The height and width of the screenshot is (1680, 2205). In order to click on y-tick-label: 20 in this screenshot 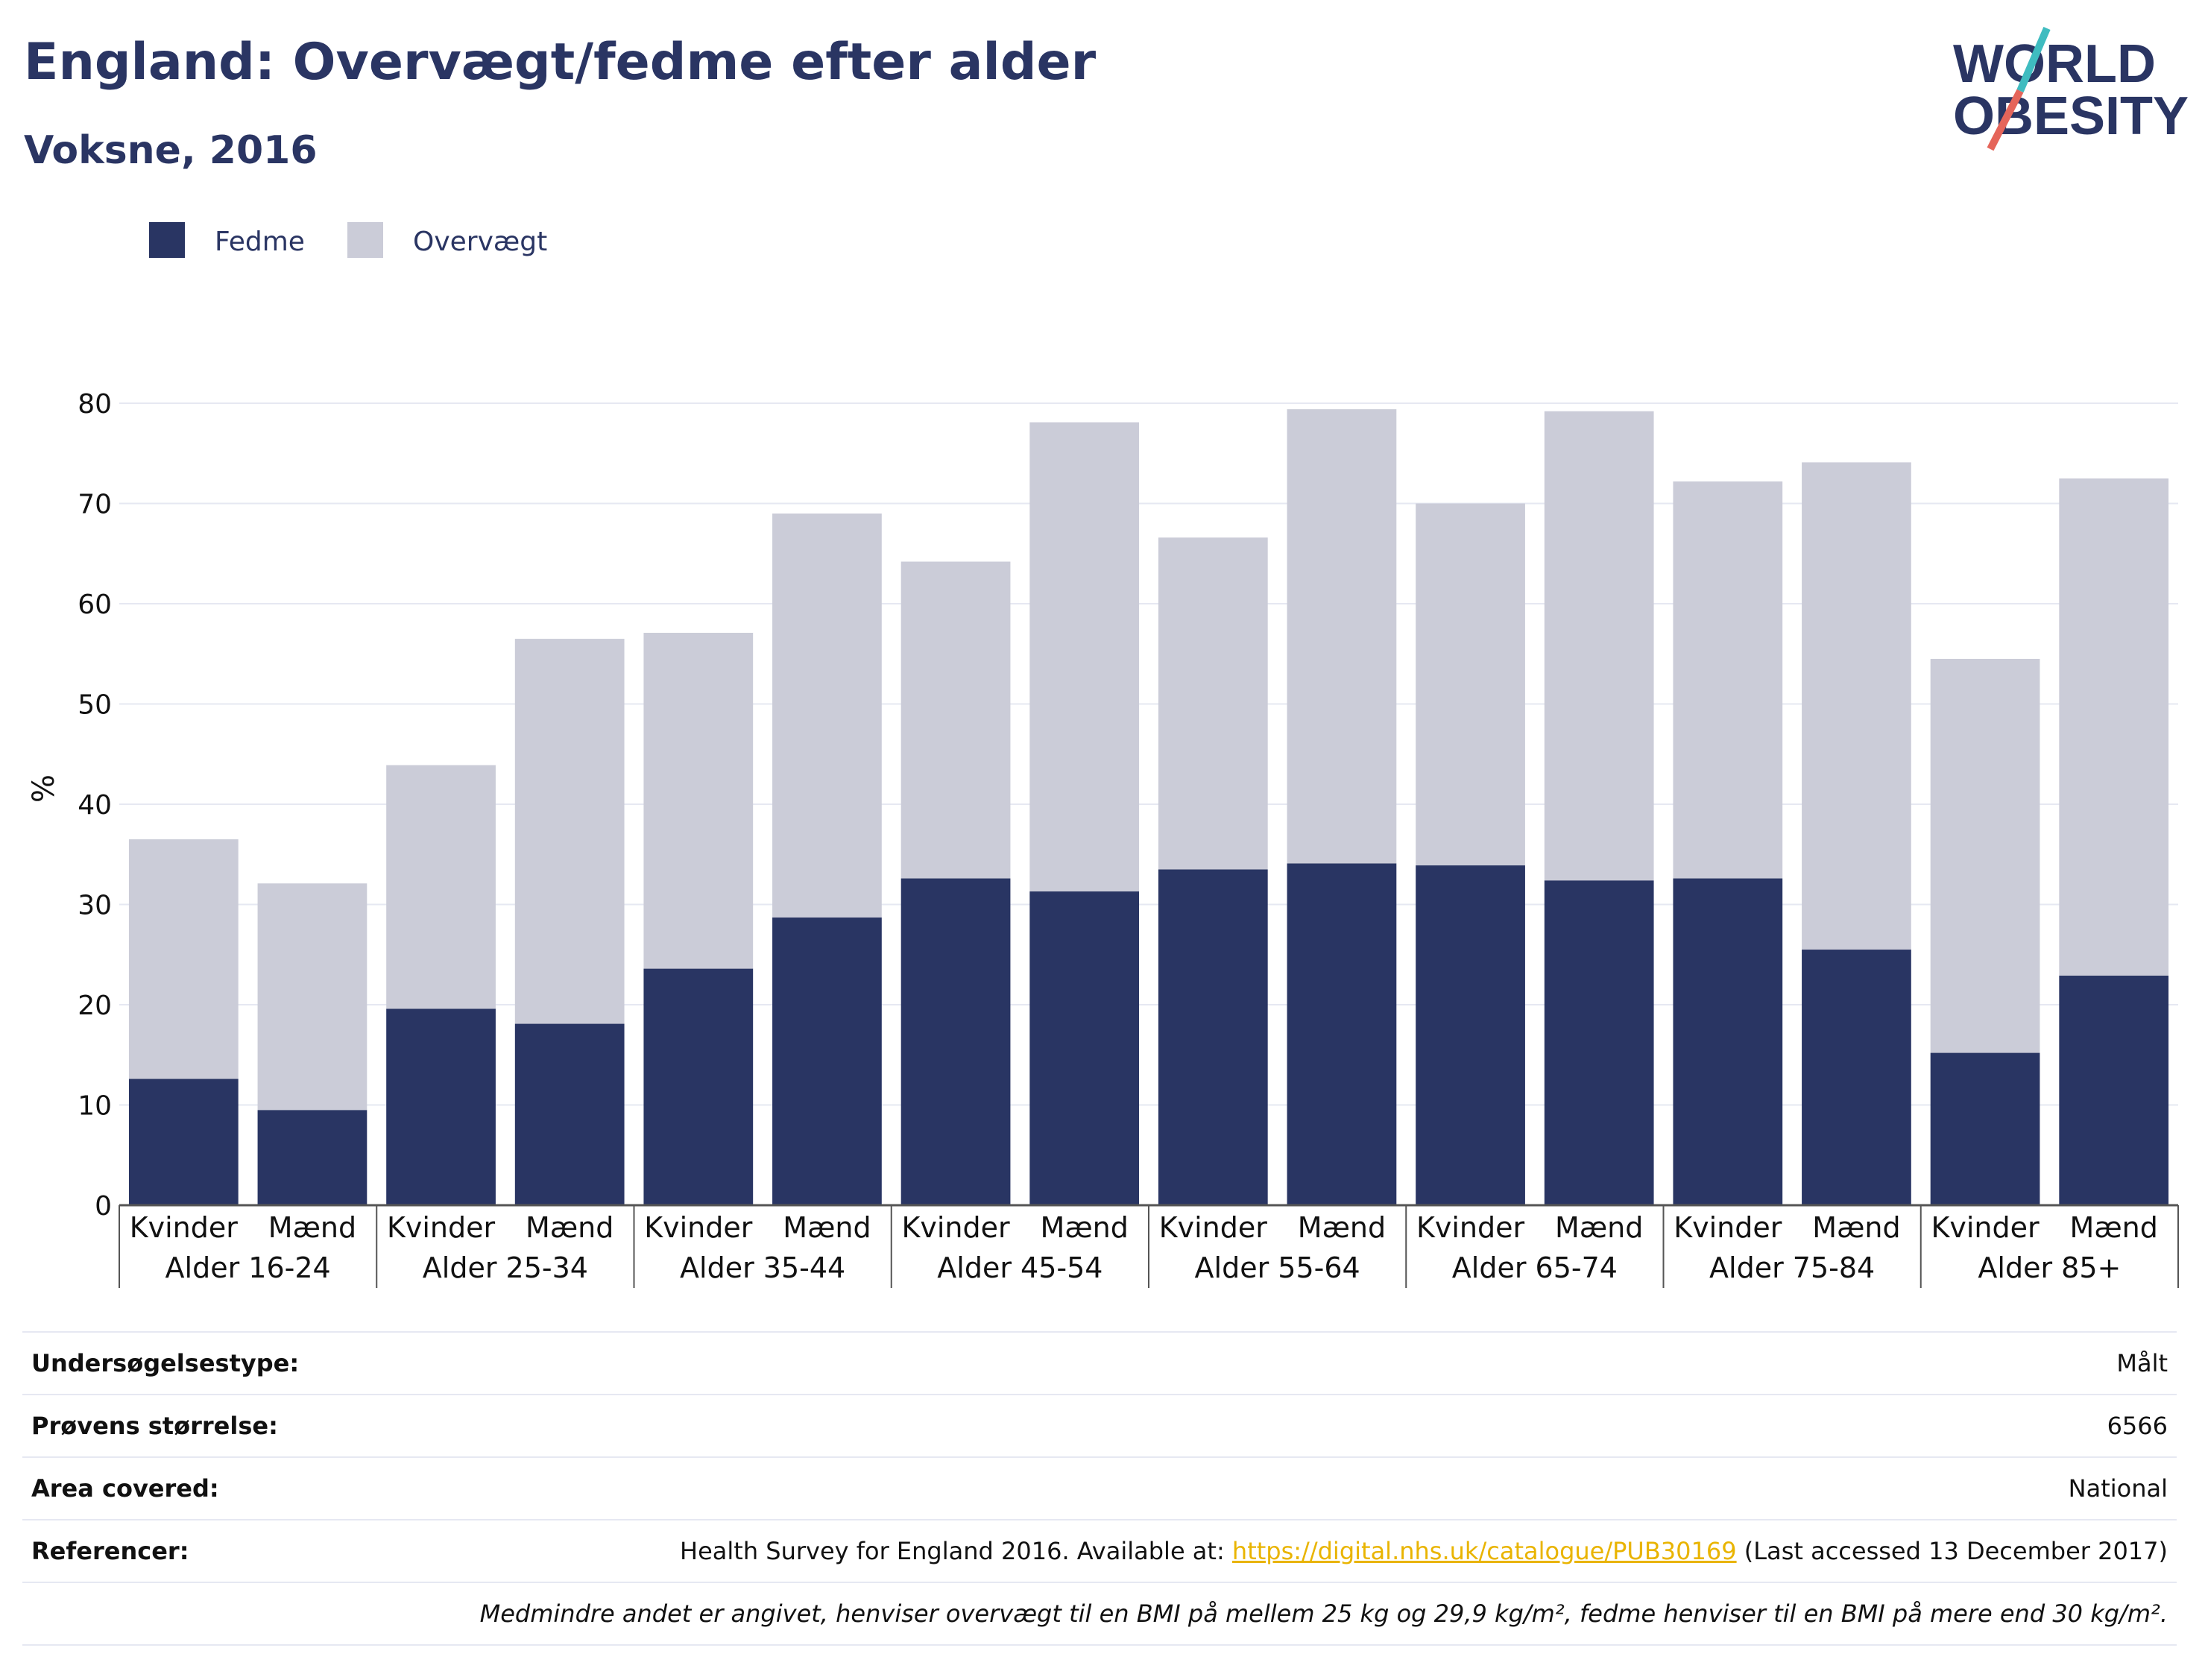, I will do `click(95, 1006)`.